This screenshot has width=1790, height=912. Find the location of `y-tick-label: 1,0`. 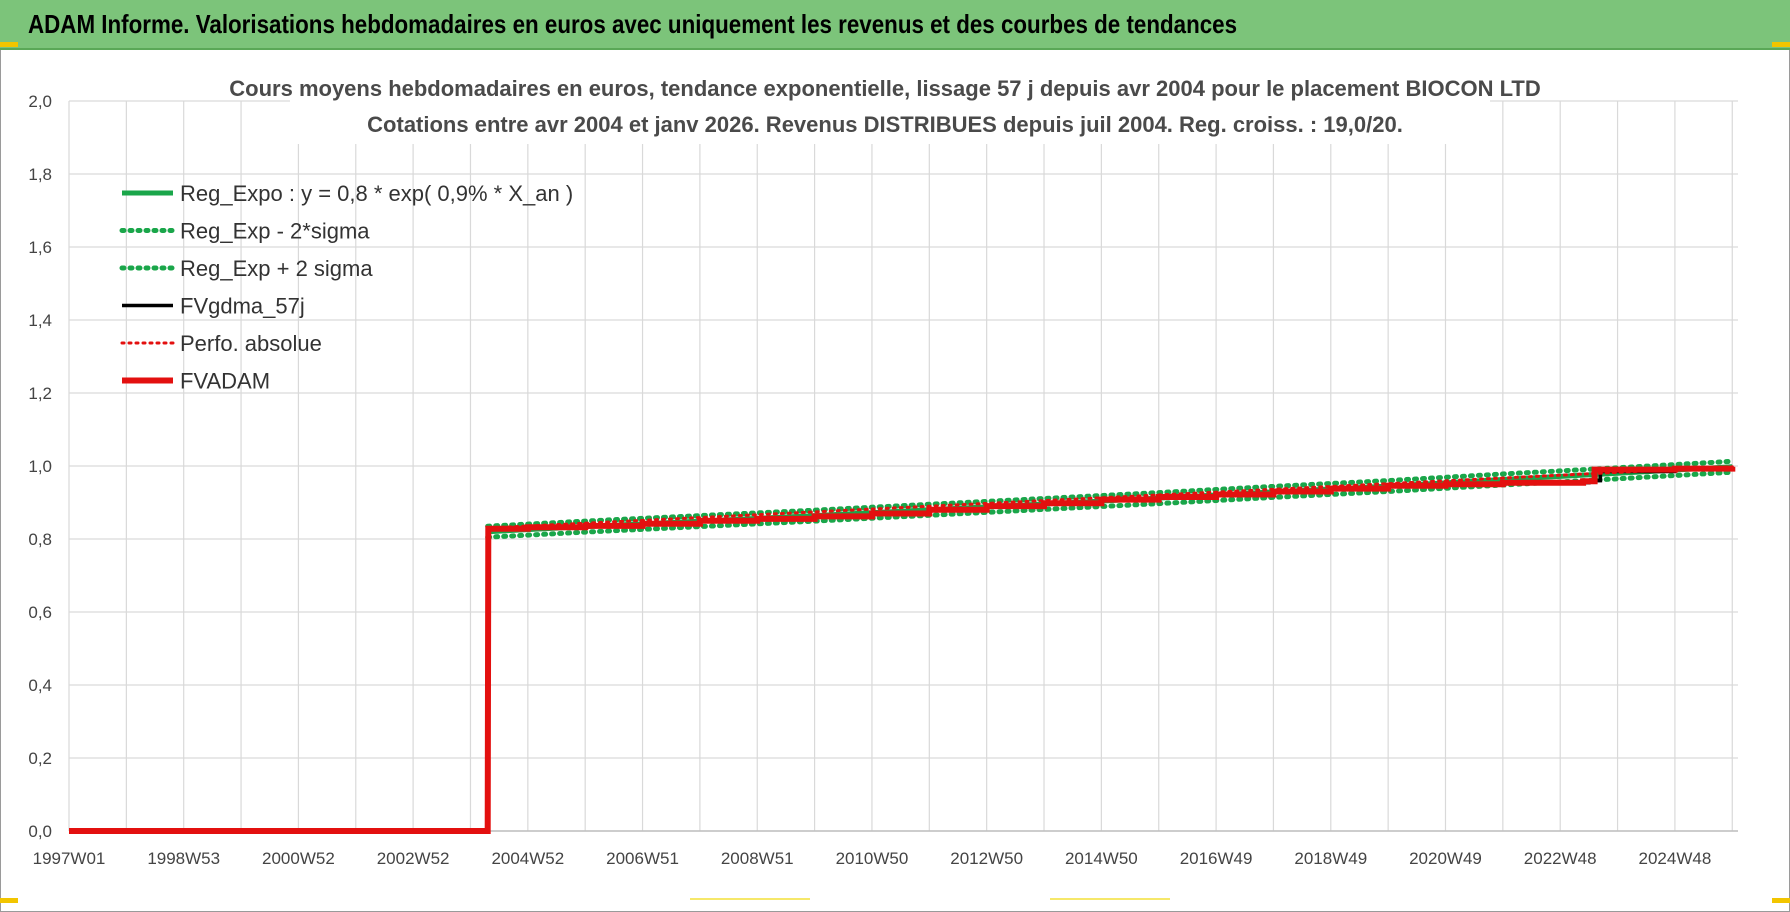

y-tick-label: 1,0 is located at coordinates (40, 466).